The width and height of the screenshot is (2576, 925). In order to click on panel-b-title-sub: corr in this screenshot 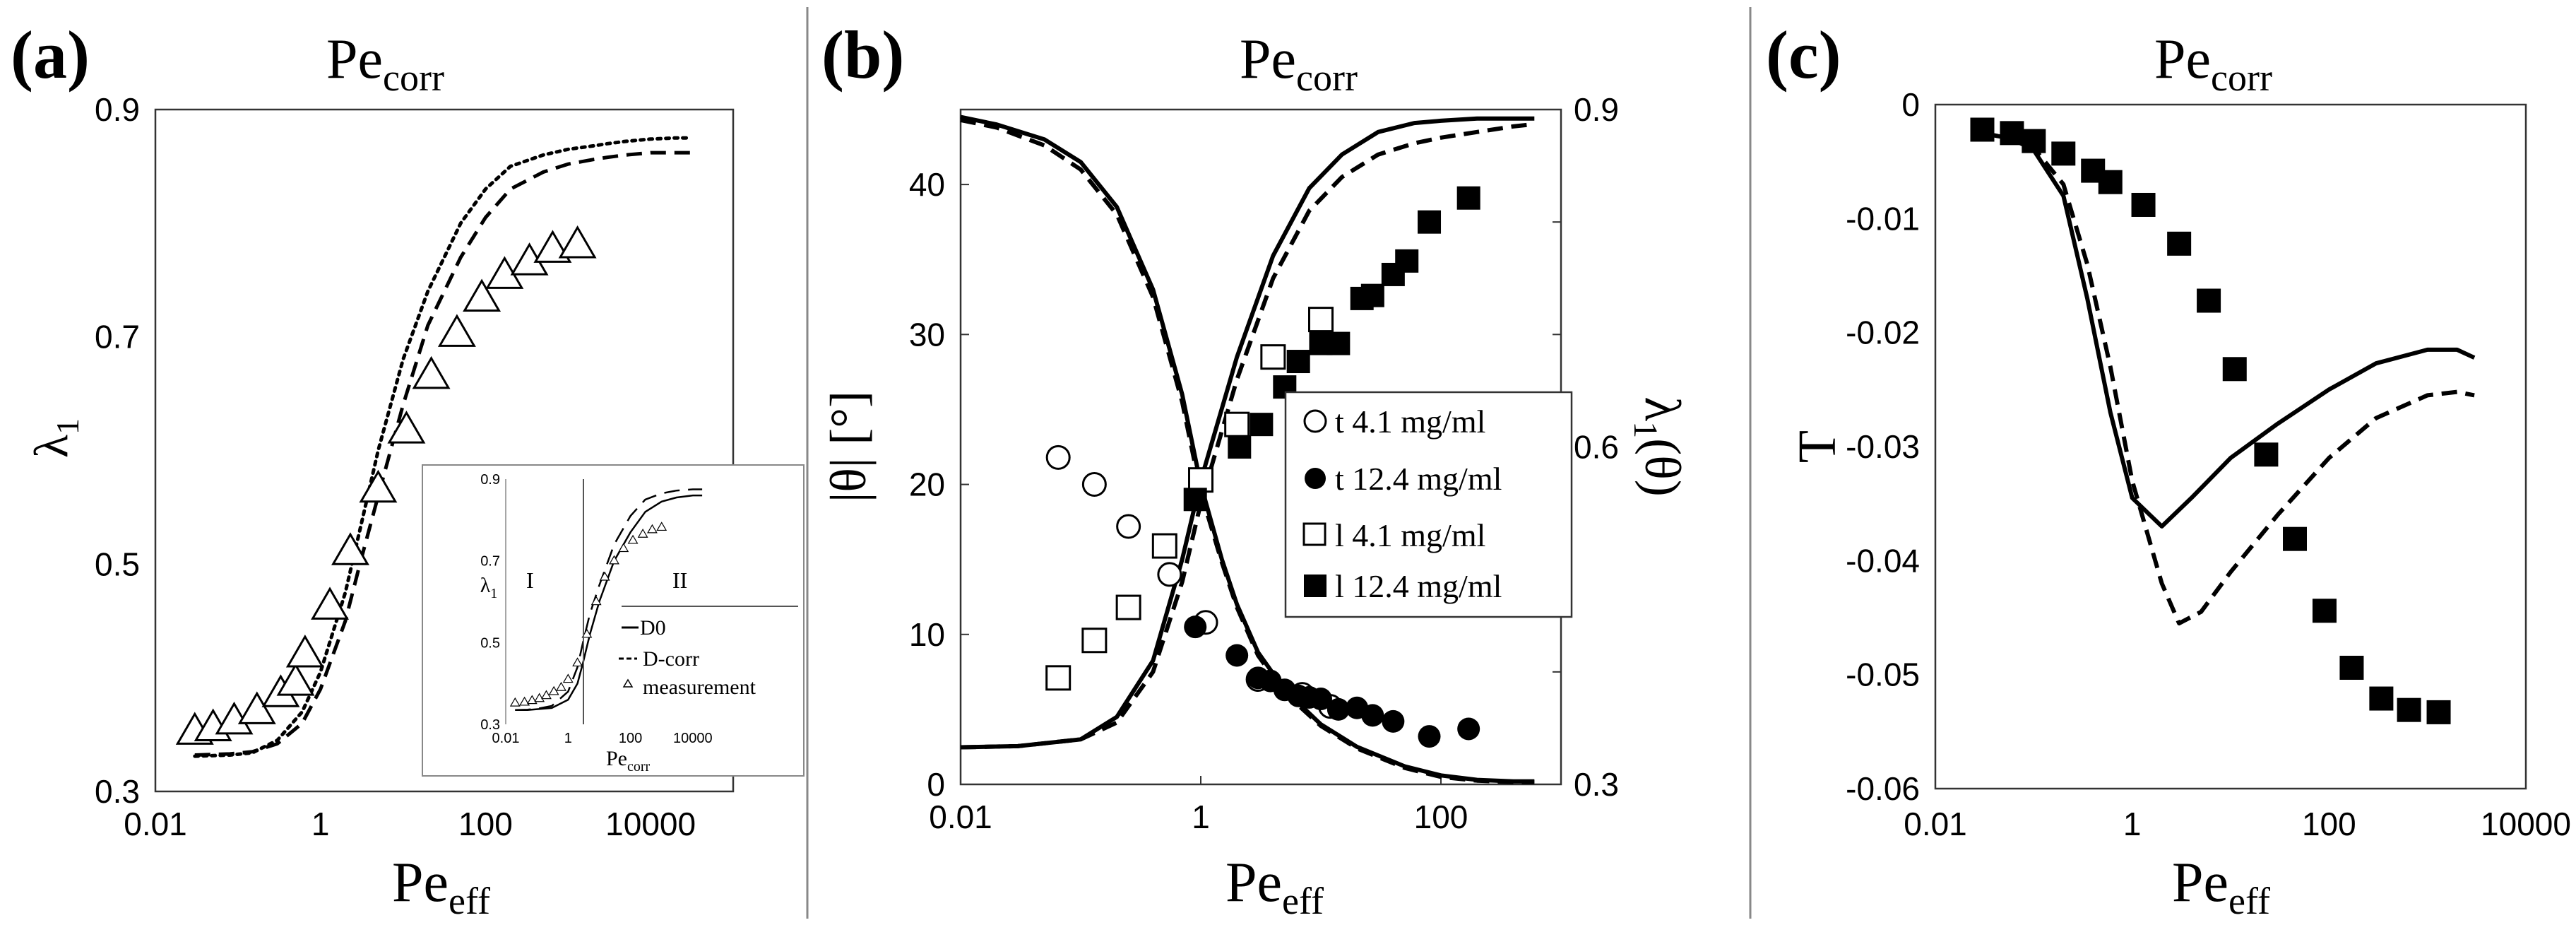, I will do `click(1327, 78)`.